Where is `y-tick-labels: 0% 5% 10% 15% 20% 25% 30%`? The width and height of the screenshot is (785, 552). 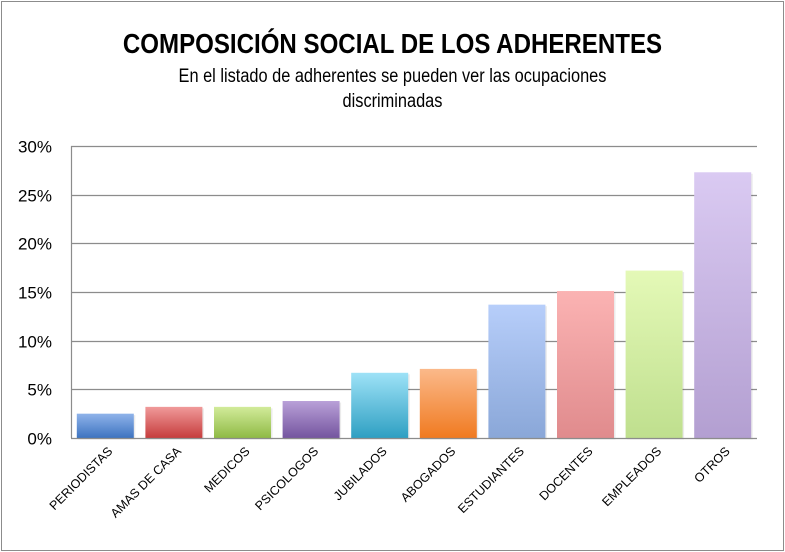 y-tick-labels: 0% 5% 10% 15% 20% 25% 30% is located at coordinates (35, 293).